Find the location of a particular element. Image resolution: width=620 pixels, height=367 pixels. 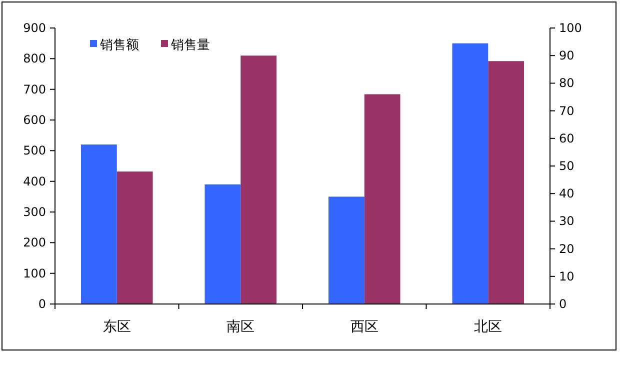

y2-tick-label: 40 is located at coordinates (566, 193).